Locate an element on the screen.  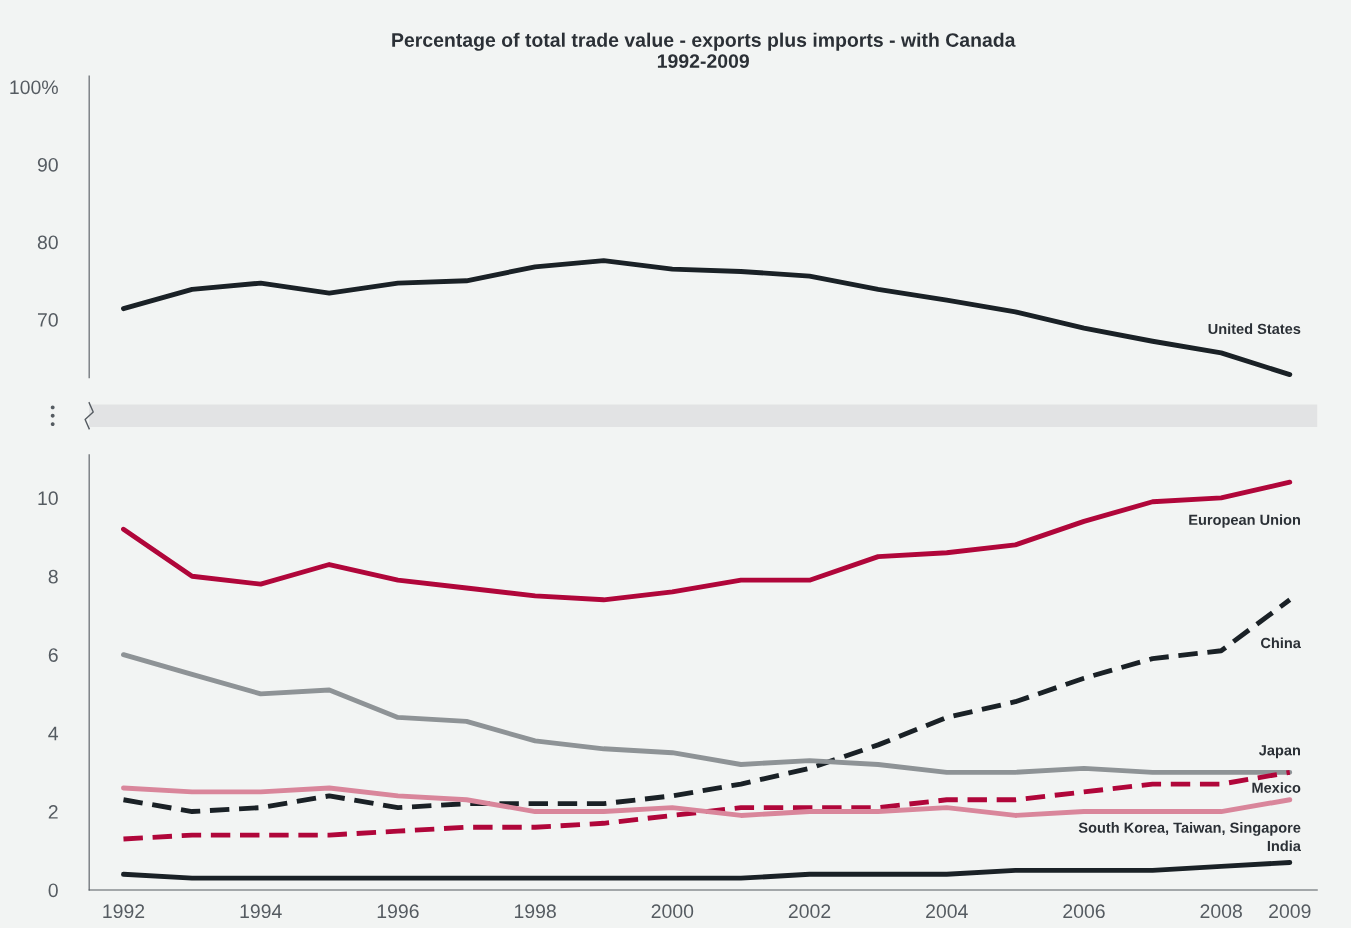
x-tick-label: 1998 is located at coordinates (535, 911).